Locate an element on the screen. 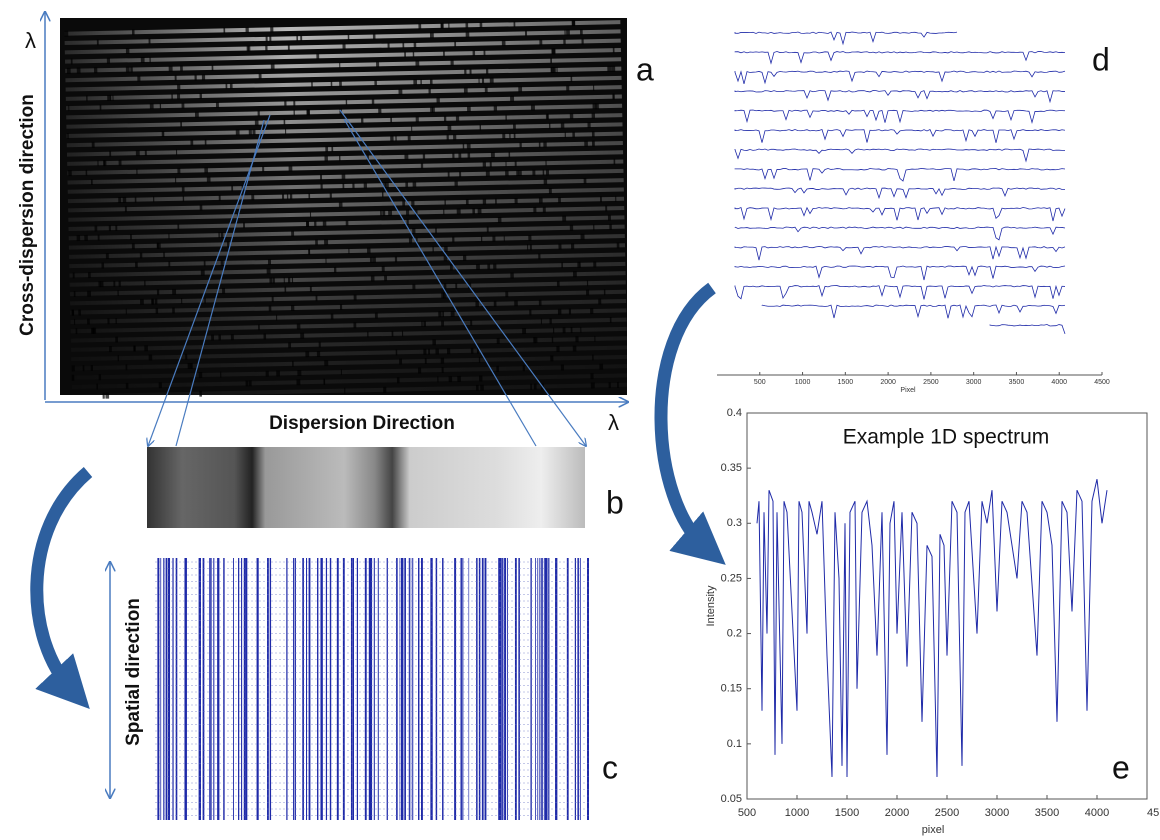  flow-arrow is located at coordinates (61, 588).